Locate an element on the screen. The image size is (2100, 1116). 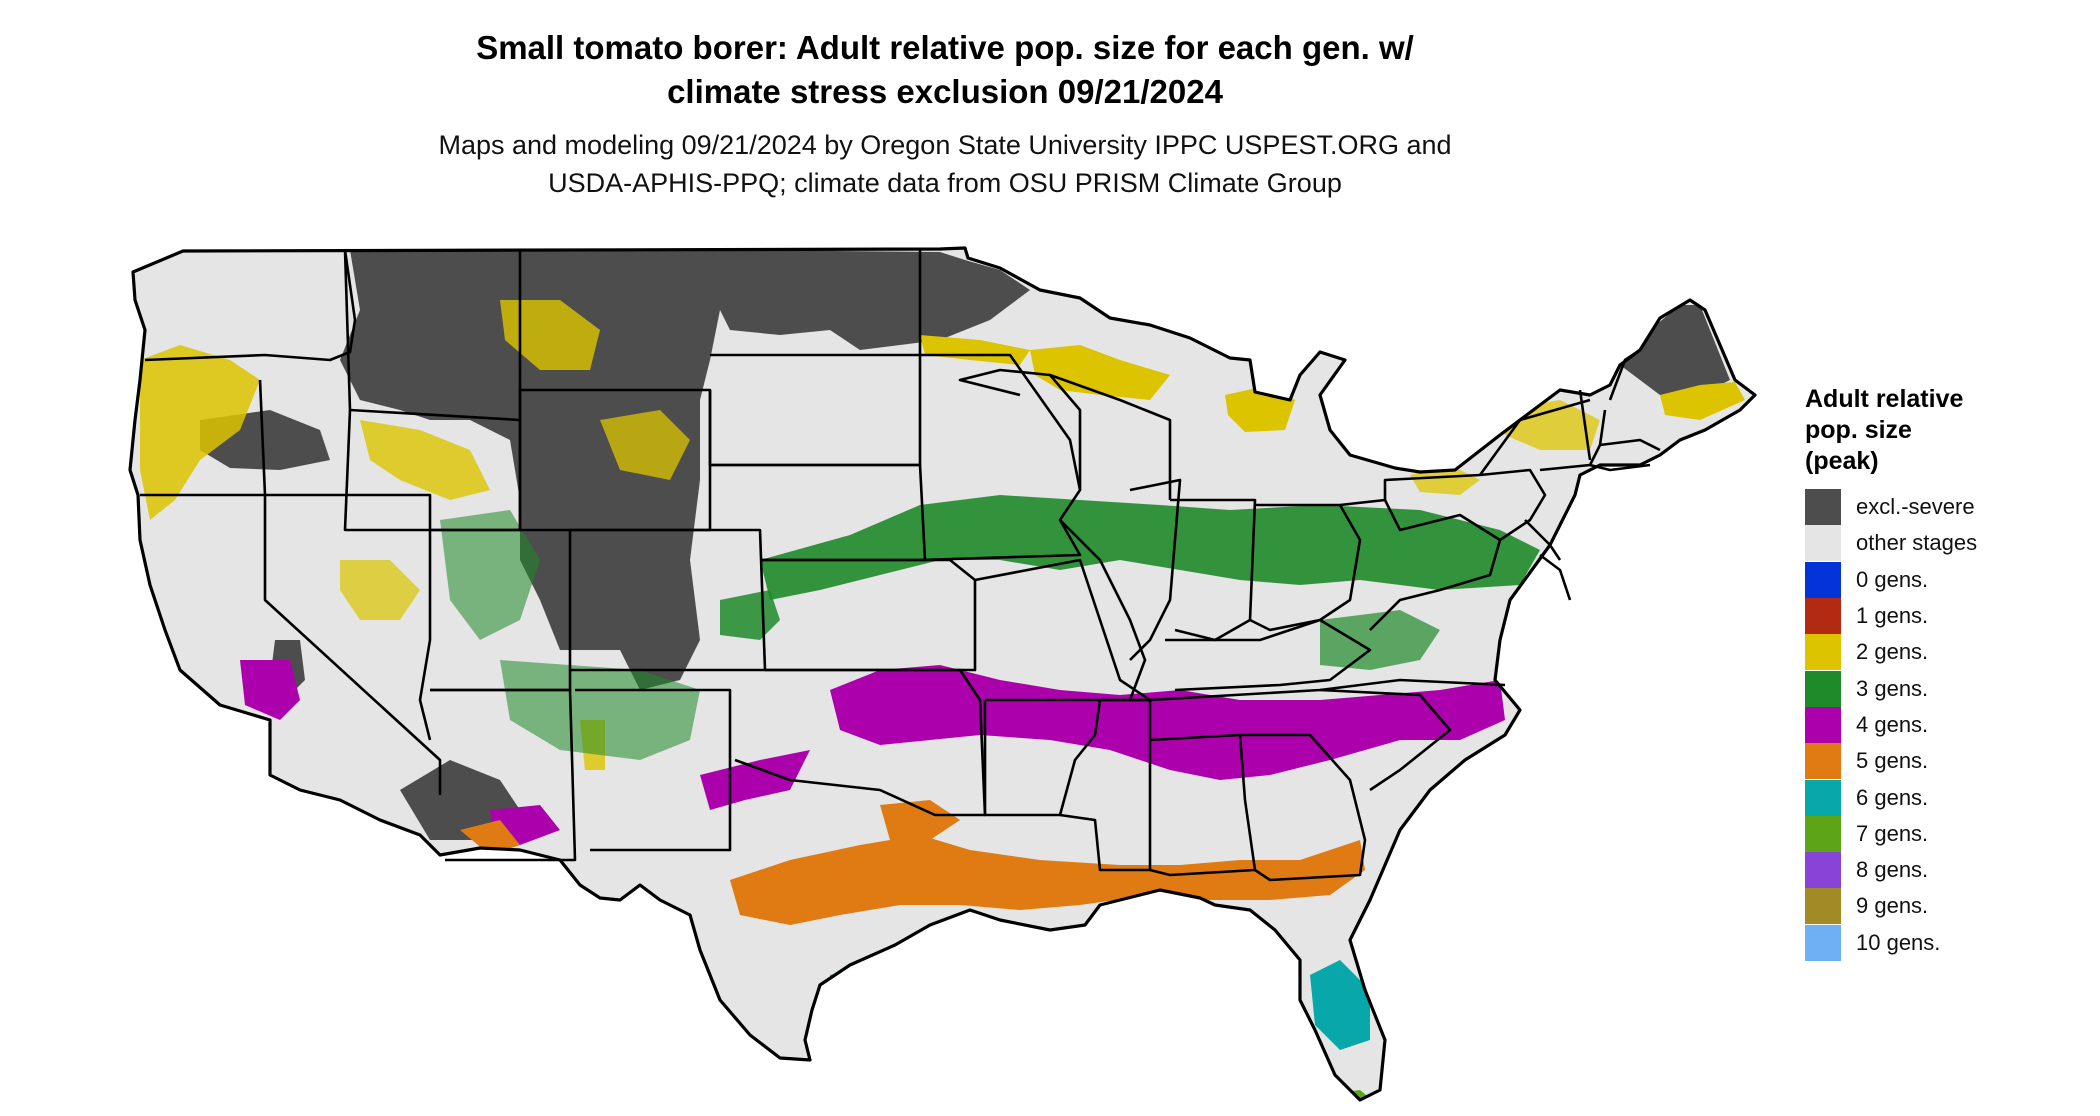
legend-label: 2 gens. is located at coordinates (1892, 652).